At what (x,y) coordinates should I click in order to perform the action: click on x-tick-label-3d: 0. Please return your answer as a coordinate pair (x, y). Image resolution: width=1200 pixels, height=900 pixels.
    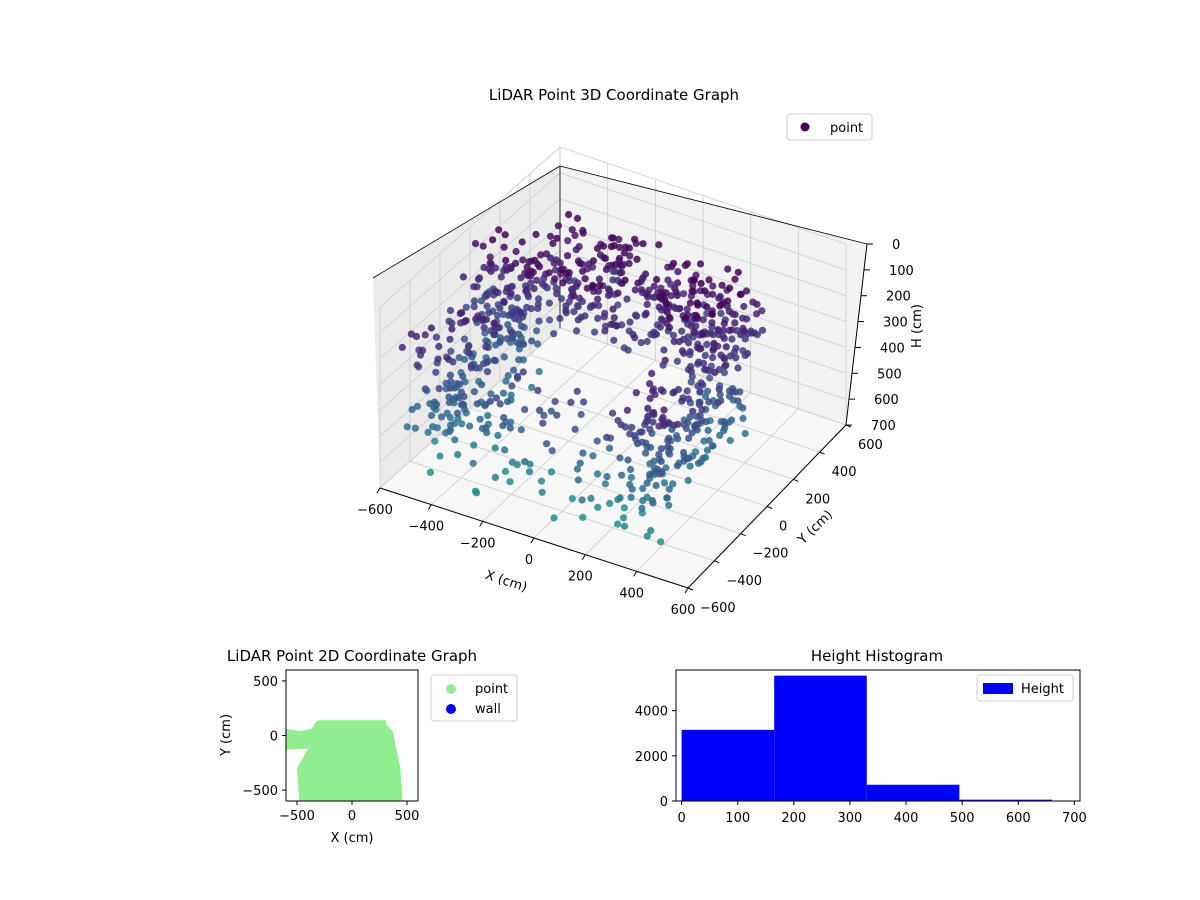
    Looking at the image, I should click on (529, 560).